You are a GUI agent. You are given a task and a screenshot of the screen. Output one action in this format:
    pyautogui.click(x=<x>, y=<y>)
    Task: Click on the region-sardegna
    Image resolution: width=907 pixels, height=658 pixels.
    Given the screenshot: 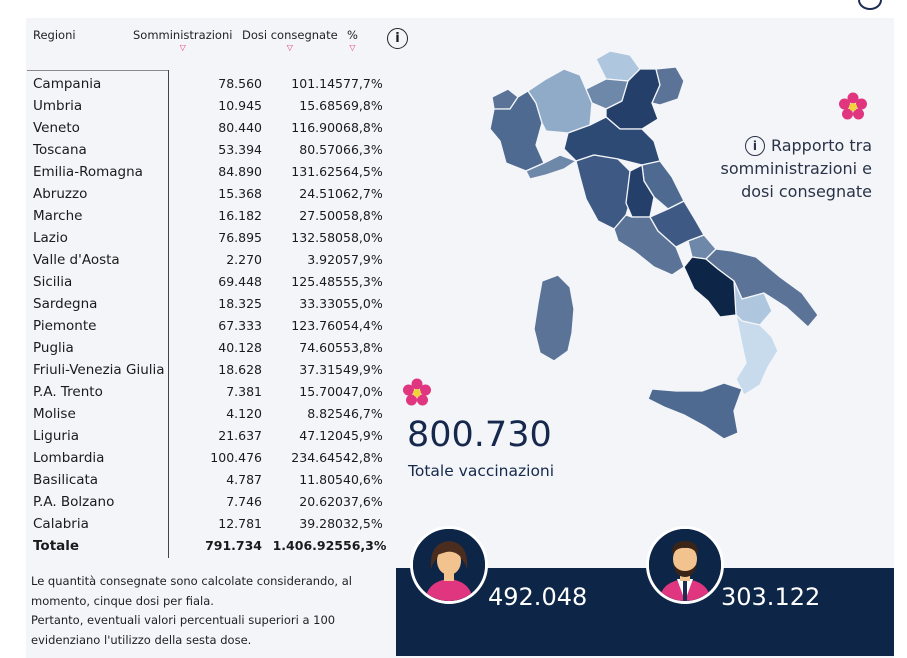 What is the action you would take?
    pyautogui.click(x=554, y=318)
    